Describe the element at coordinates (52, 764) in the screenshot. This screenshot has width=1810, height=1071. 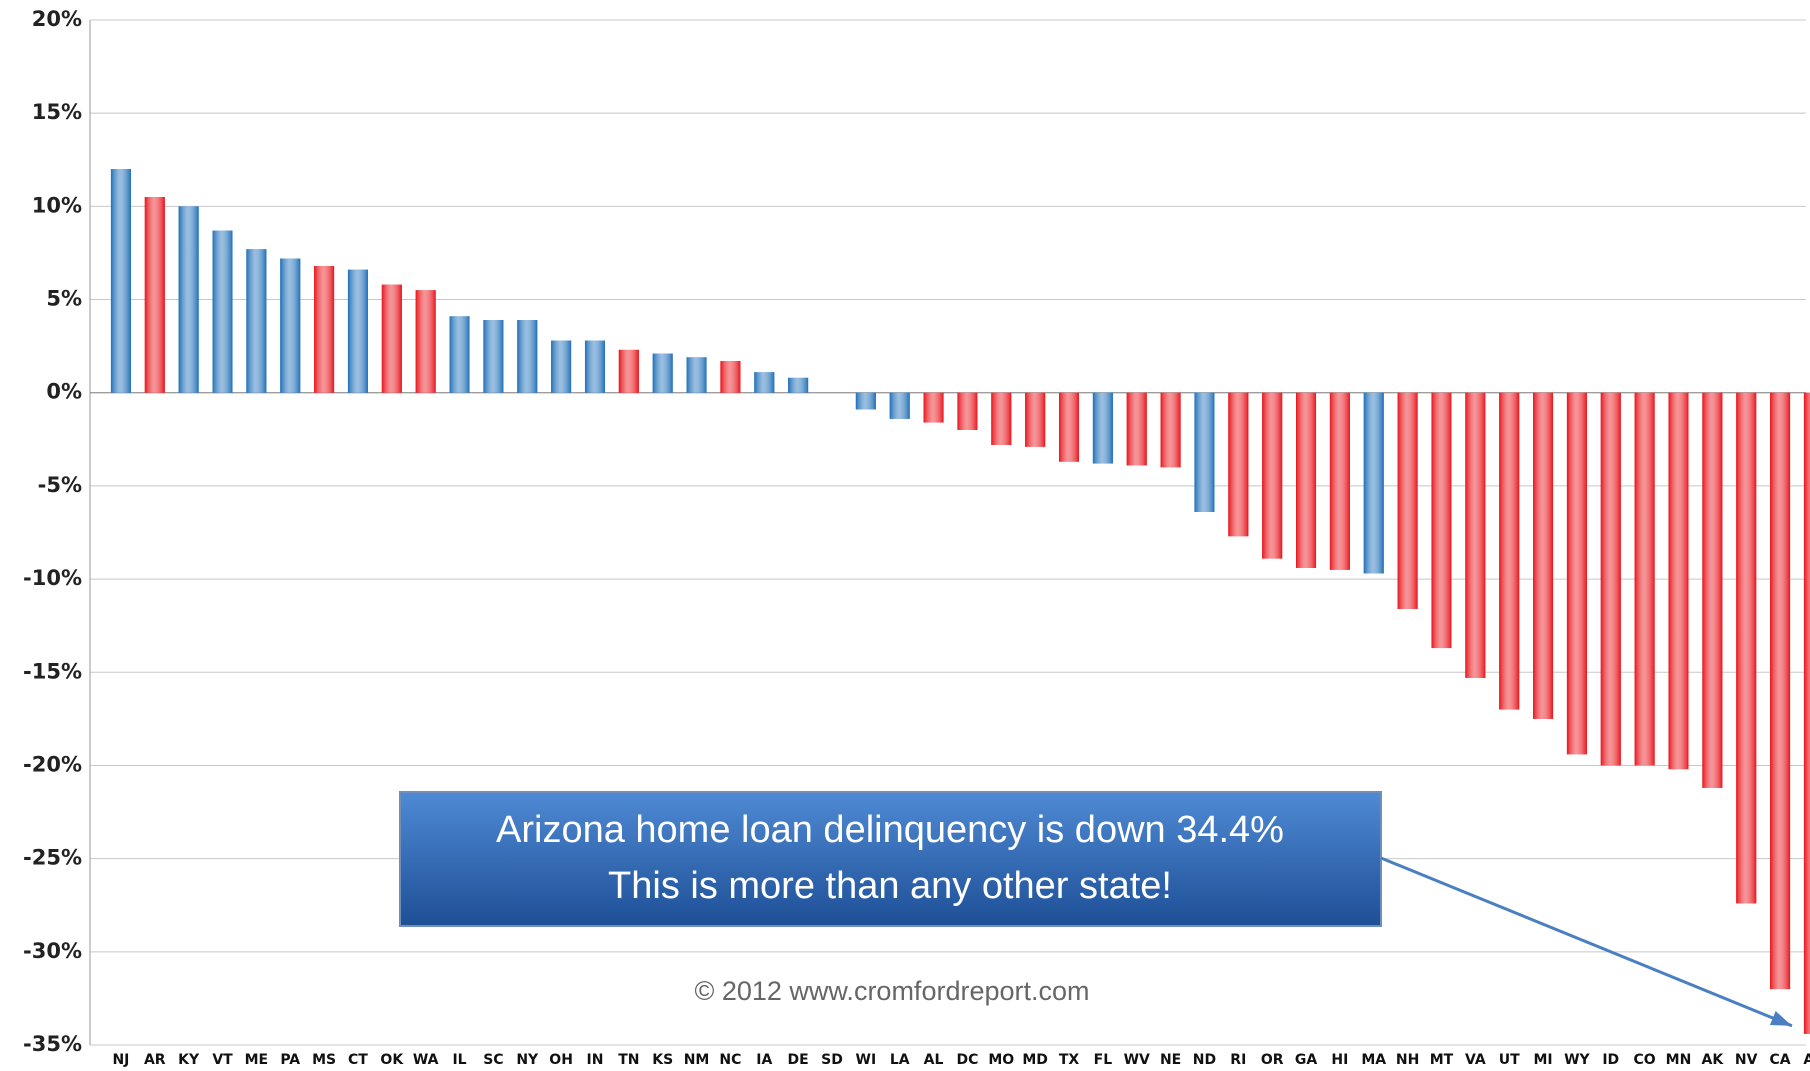
I see `y-tick-label: -20%` at that location.